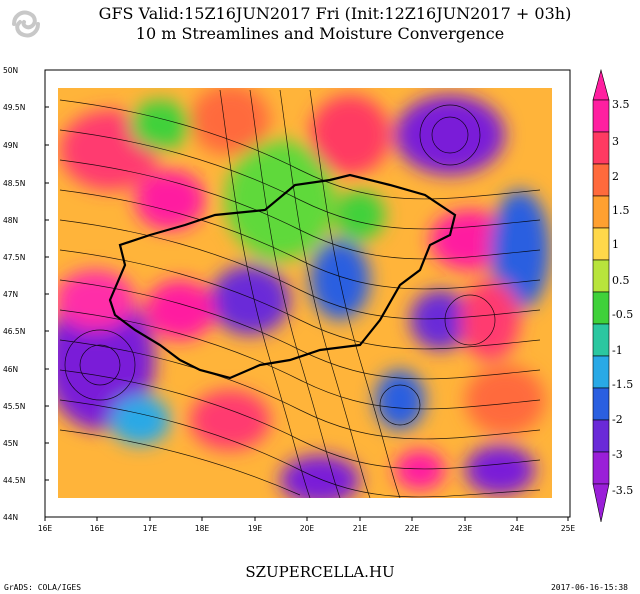 The image size is (640, 594). I want to click on colorbar-label: 2, so click(615, 176).